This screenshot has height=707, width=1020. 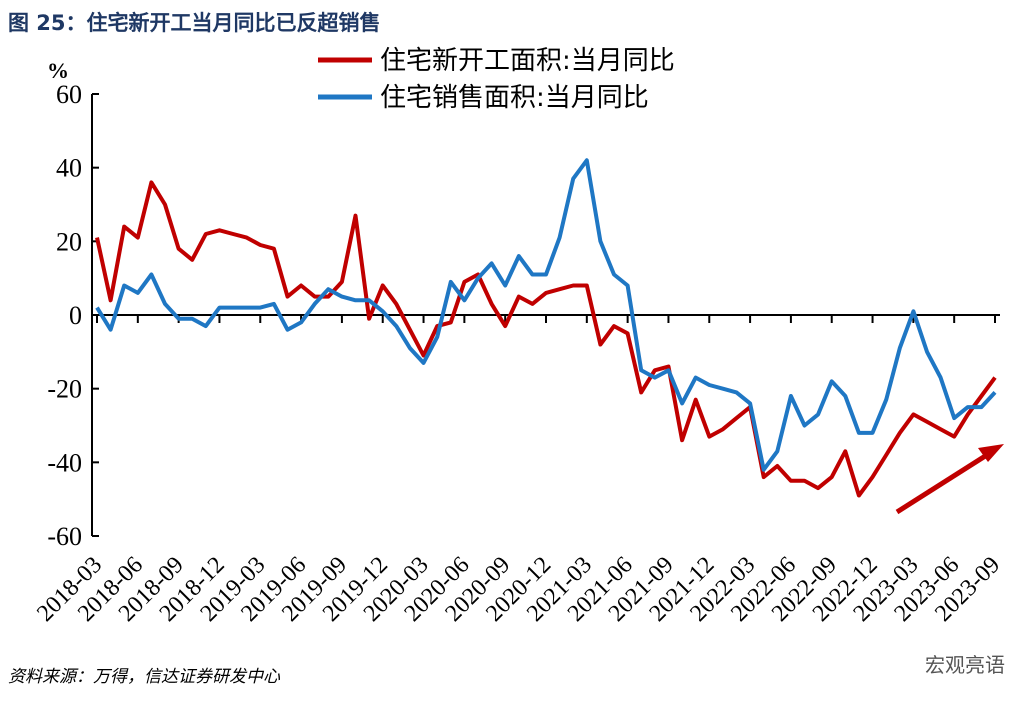 What do you see at coordinates (514, 98) in the screenshot?
I see `legend-label: 住宅销售面积:当月同比` at bounding box center [514, 98].